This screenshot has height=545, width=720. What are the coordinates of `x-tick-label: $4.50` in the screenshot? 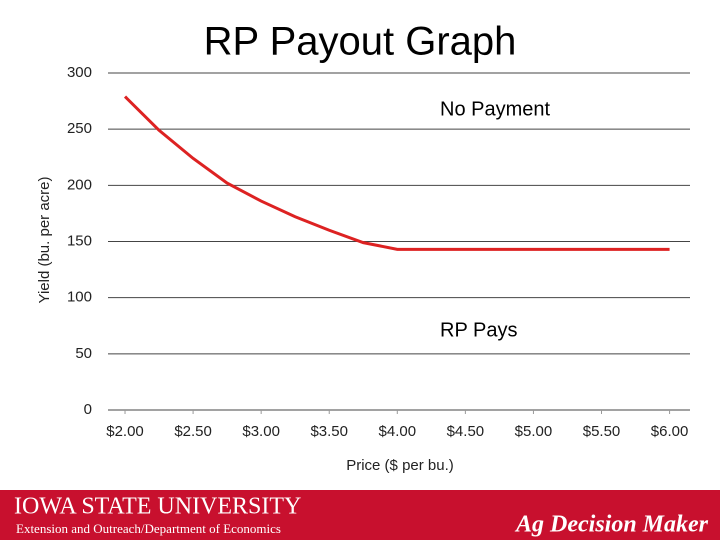 It's located at (466, 431).